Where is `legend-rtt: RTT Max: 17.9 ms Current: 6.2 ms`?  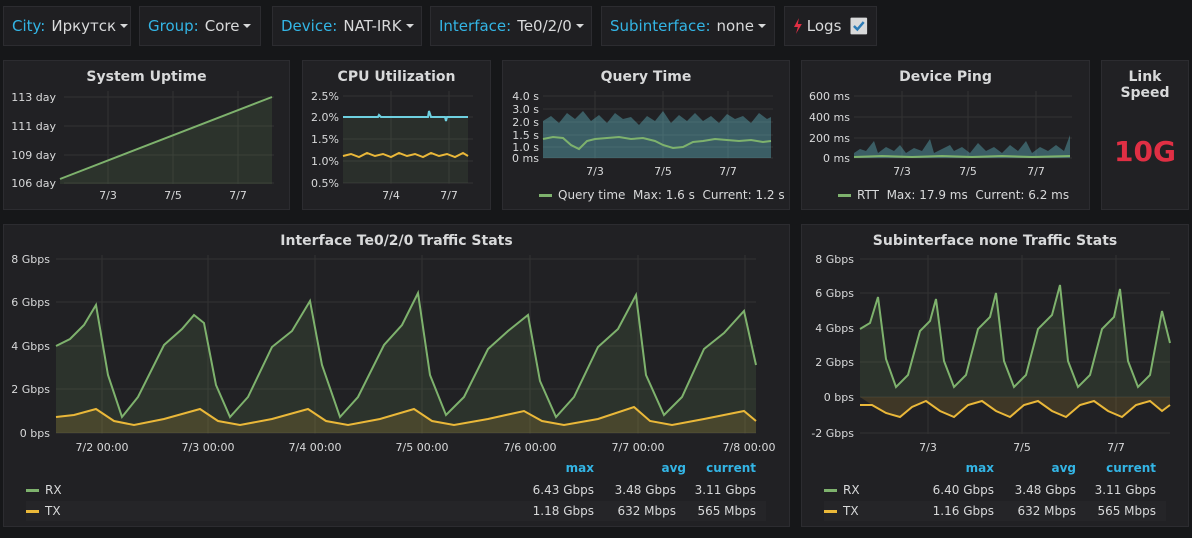
legend-rtt: RTT Max: 17.9 ms Current: 6.2 ms is located at coordinates (953, 195).